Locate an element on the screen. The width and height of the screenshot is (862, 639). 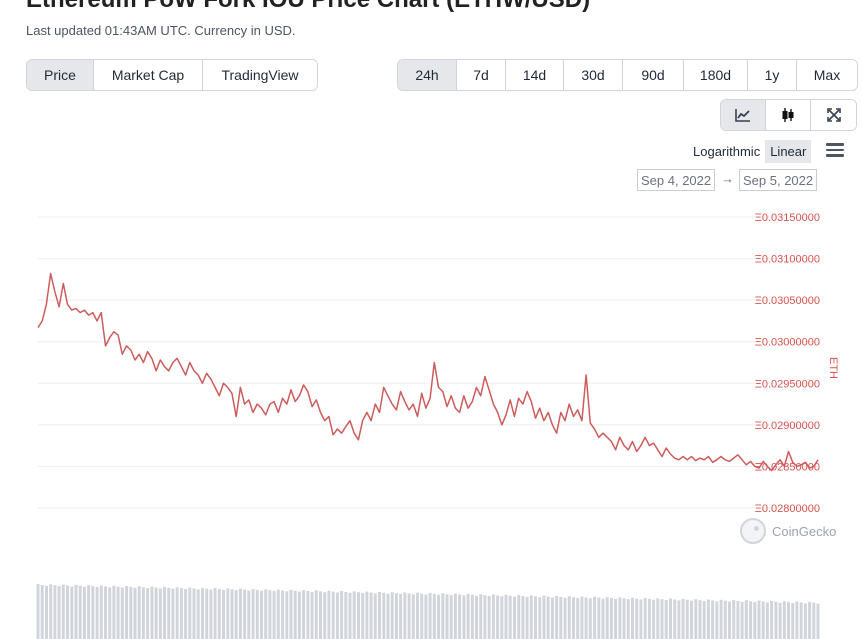
candlestick-chart-button is located at coordinates (788, 115).